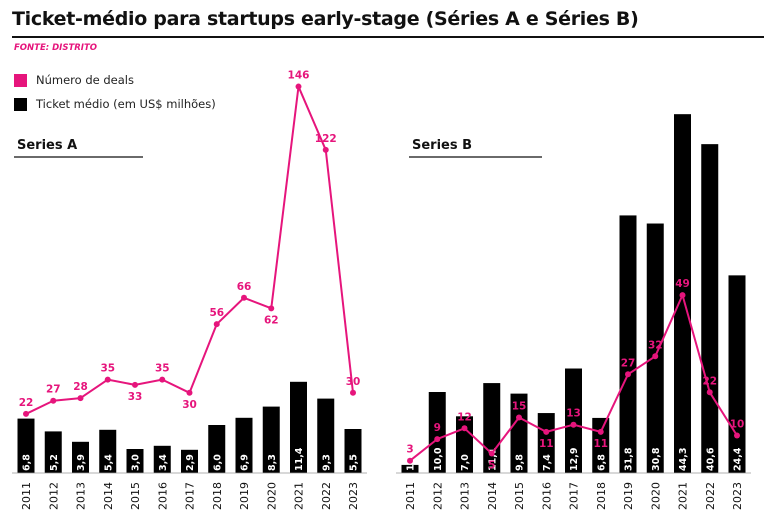  I want to click on year-label-a-2011: 2011, so click(26, 496).